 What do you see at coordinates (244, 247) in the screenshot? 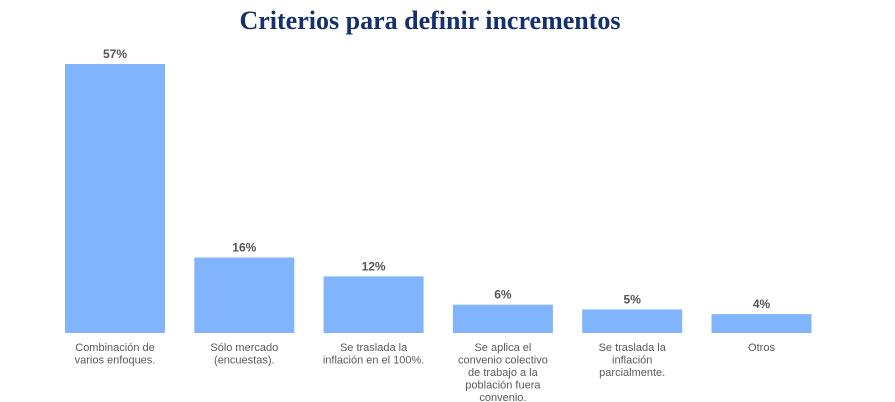
I see `data-label-1: 16%` at bounding box center [244, 247].